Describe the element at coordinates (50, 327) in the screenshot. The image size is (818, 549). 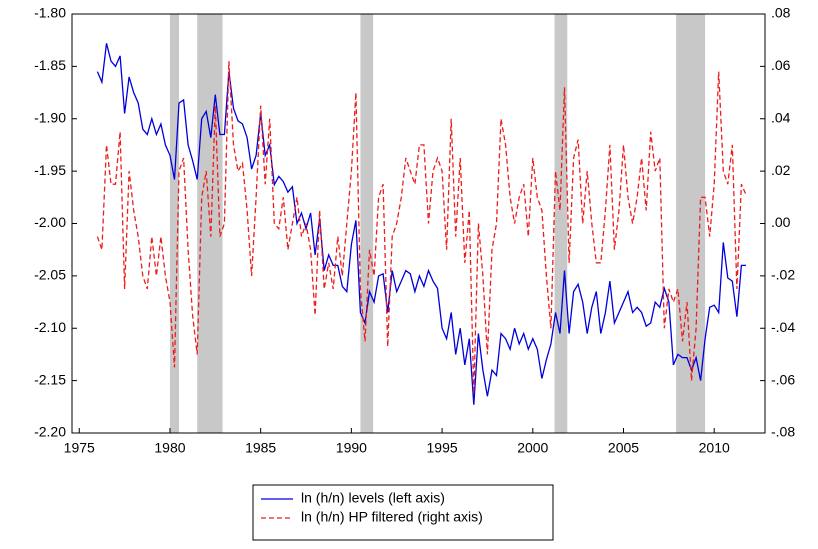
I see `y-tick-label: -2.10` at that location.